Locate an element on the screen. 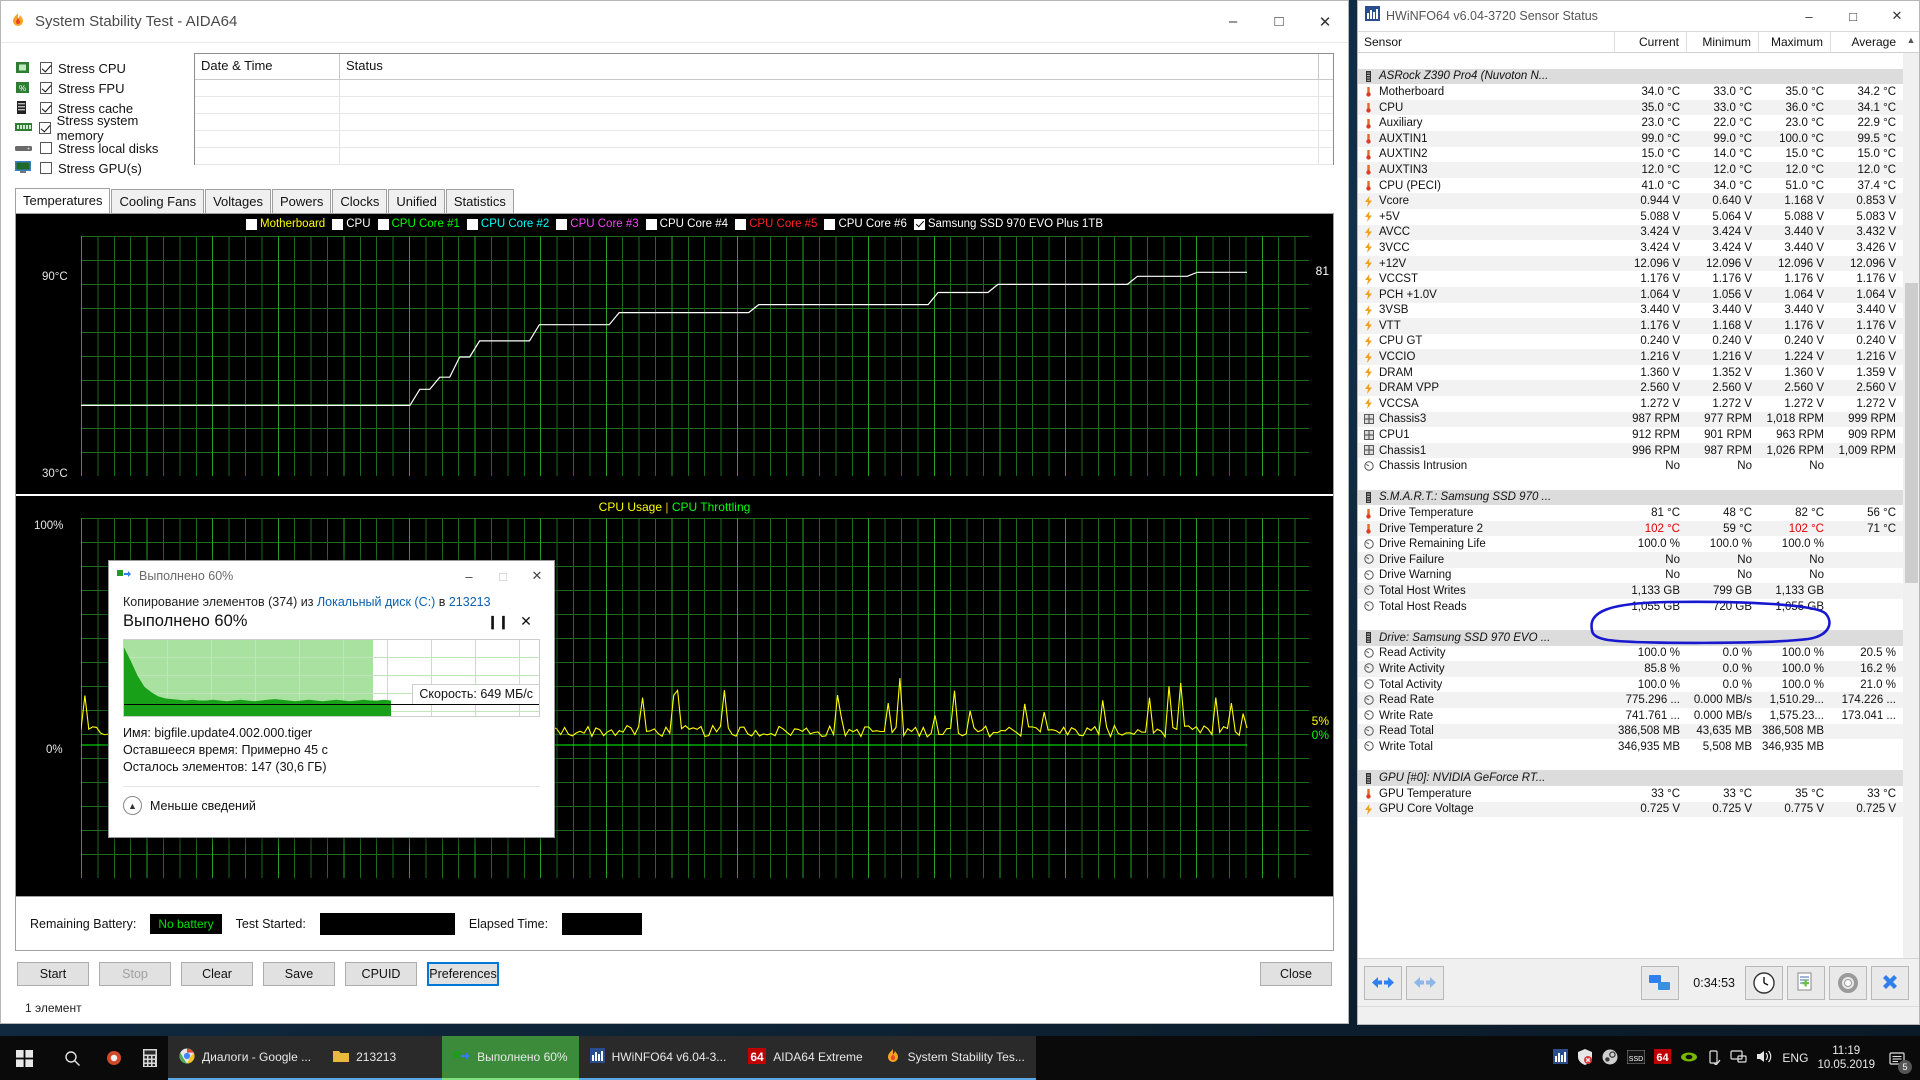 The image size is (1920, 1080). legend-item-cpu-core-6: CPU Core #6 is located at coordinates (865, 224).